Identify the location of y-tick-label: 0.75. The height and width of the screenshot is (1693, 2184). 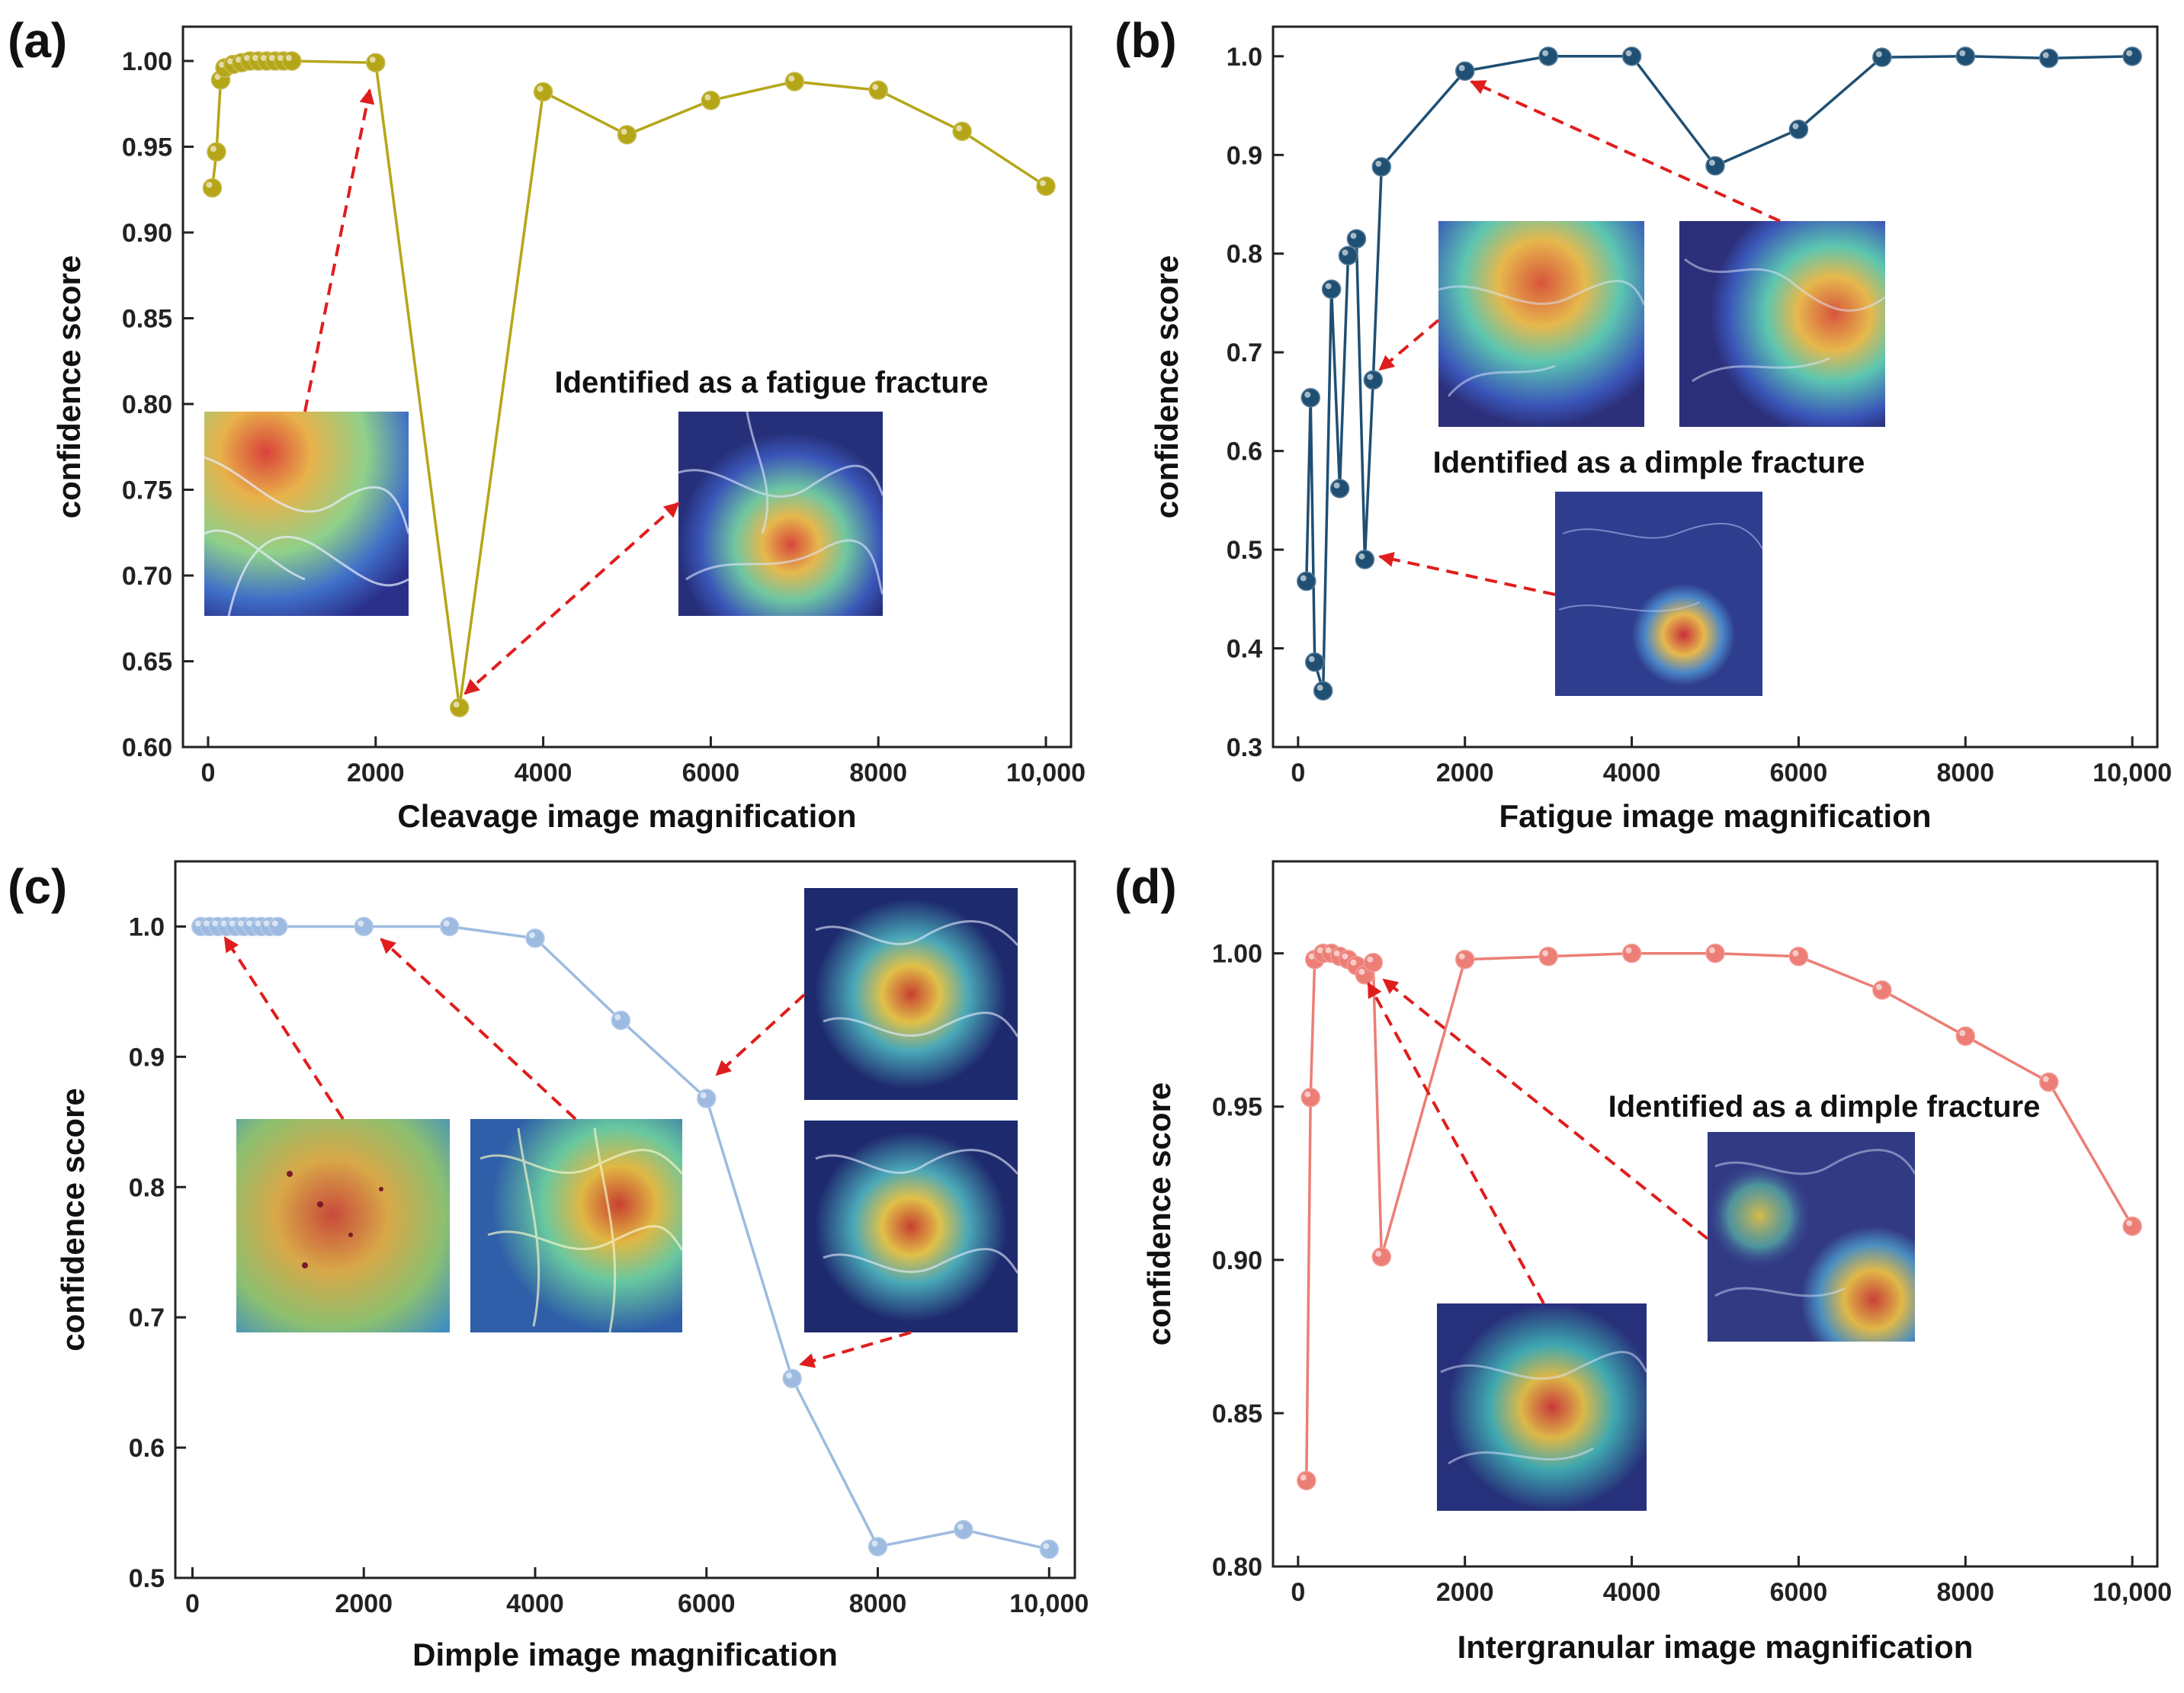
(147, 491).